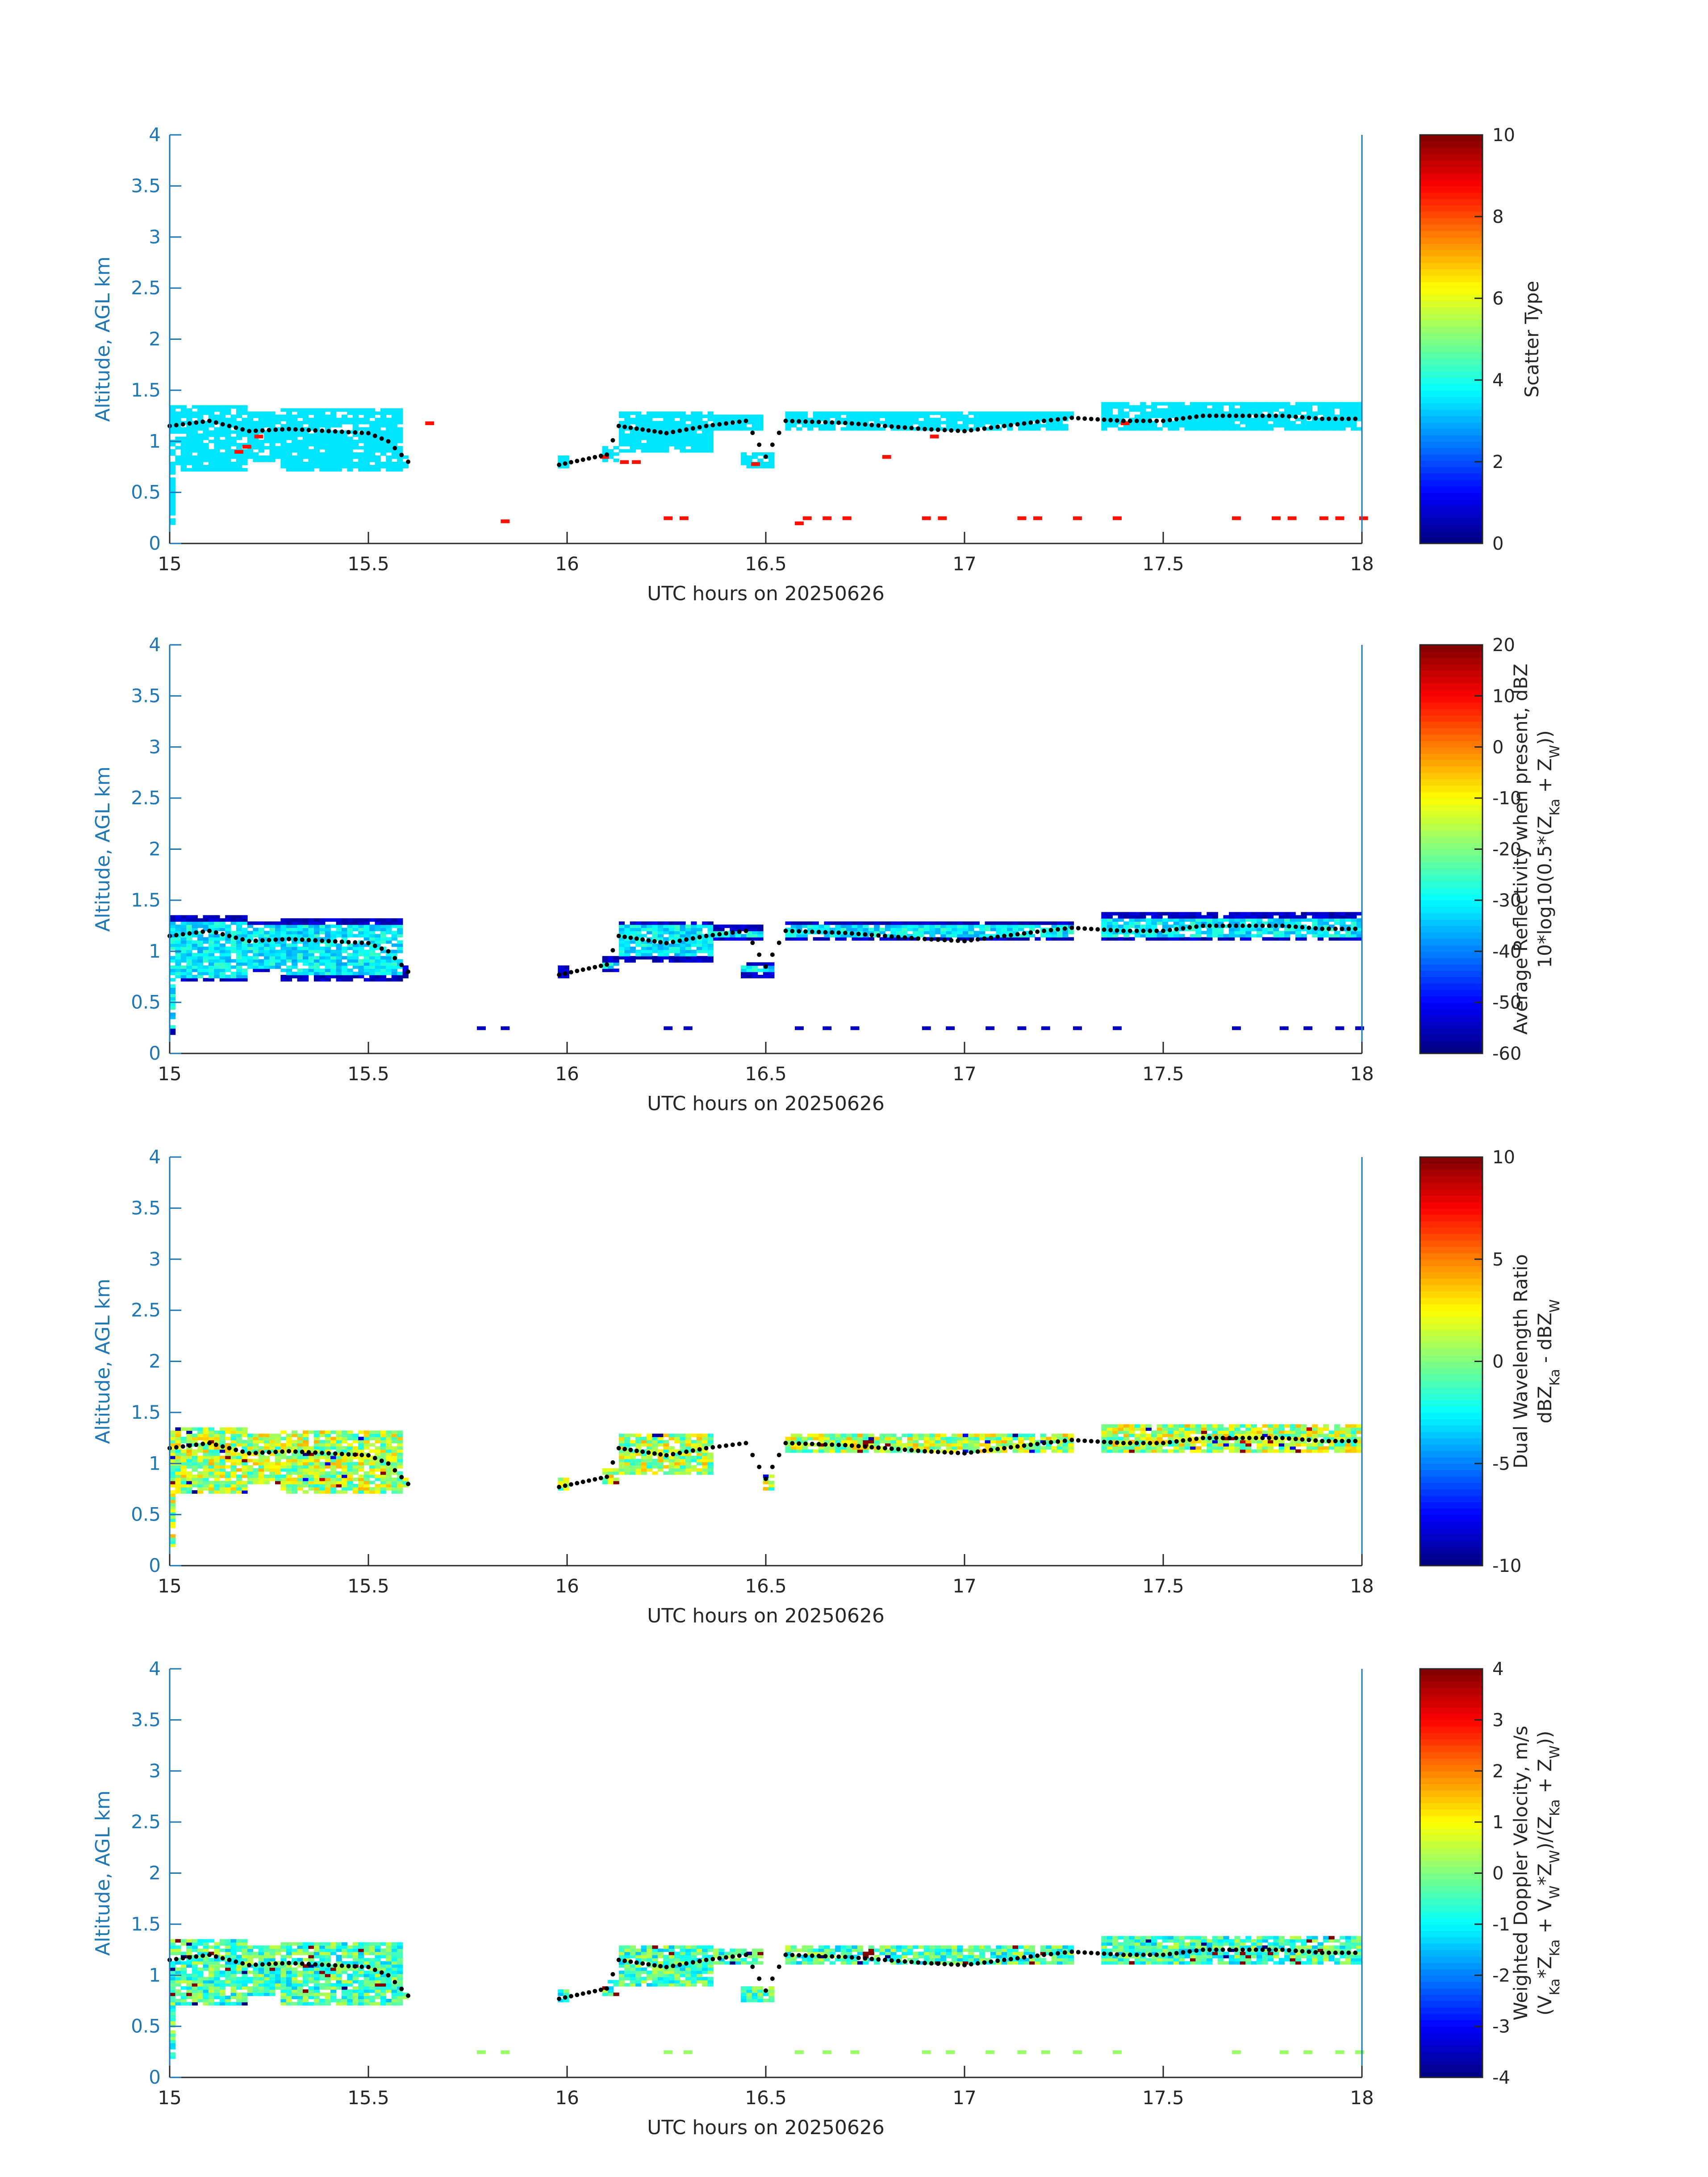  I want to click on colorbar-tick-label: 4, so click(1497, 380).